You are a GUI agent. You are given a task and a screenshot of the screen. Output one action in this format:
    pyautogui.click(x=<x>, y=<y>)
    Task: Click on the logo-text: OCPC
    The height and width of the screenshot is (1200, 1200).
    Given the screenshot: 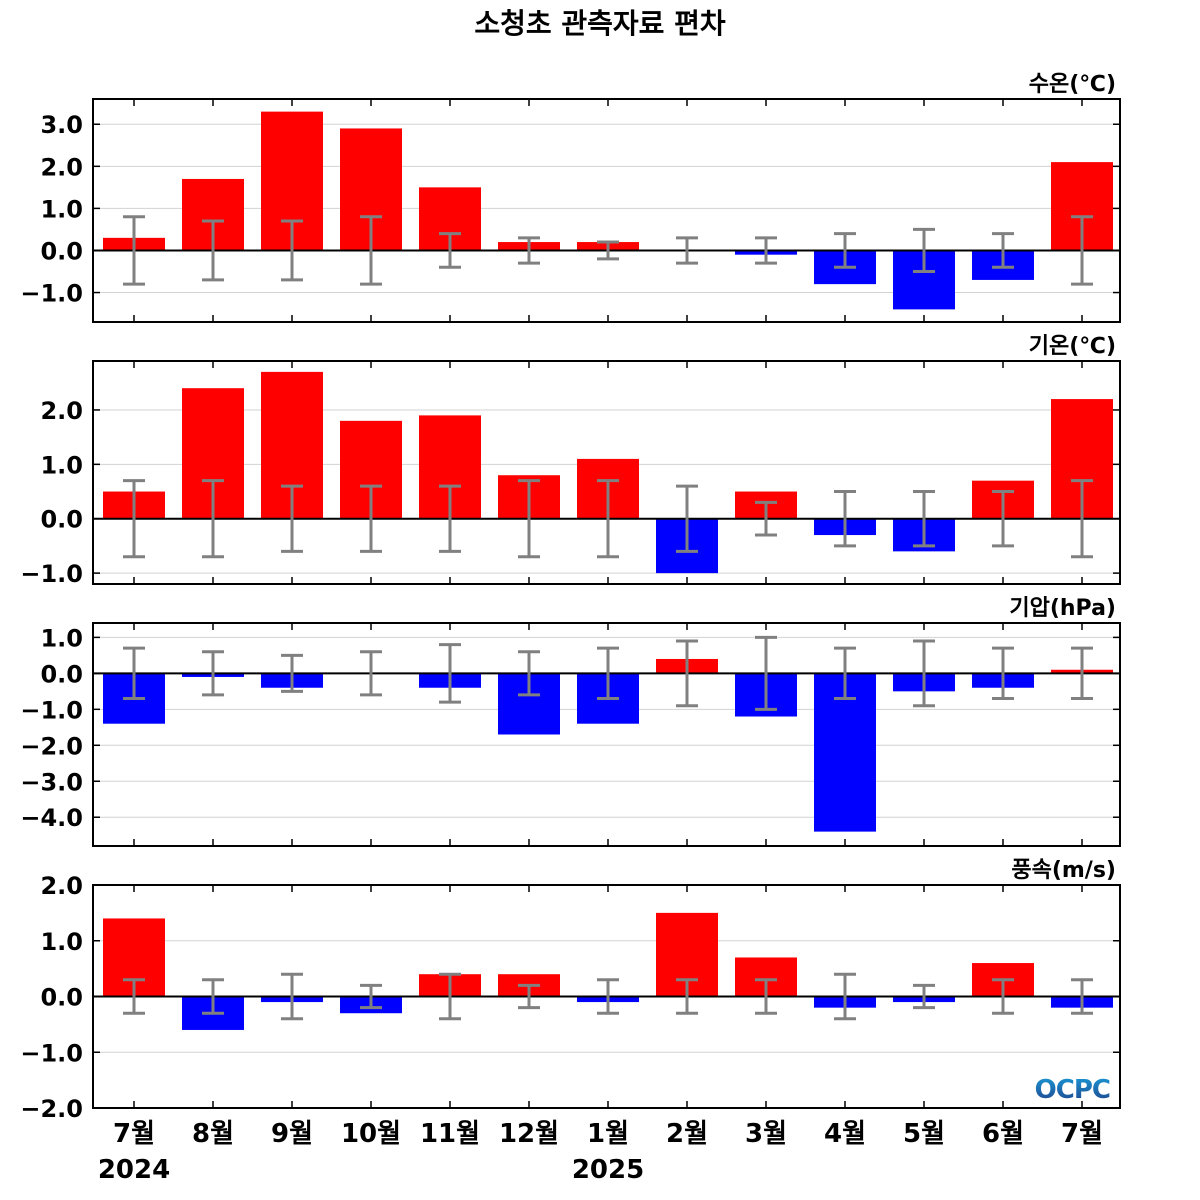 What is the action you would take?
    pyautogui.click(x=1072, y=1090)
    